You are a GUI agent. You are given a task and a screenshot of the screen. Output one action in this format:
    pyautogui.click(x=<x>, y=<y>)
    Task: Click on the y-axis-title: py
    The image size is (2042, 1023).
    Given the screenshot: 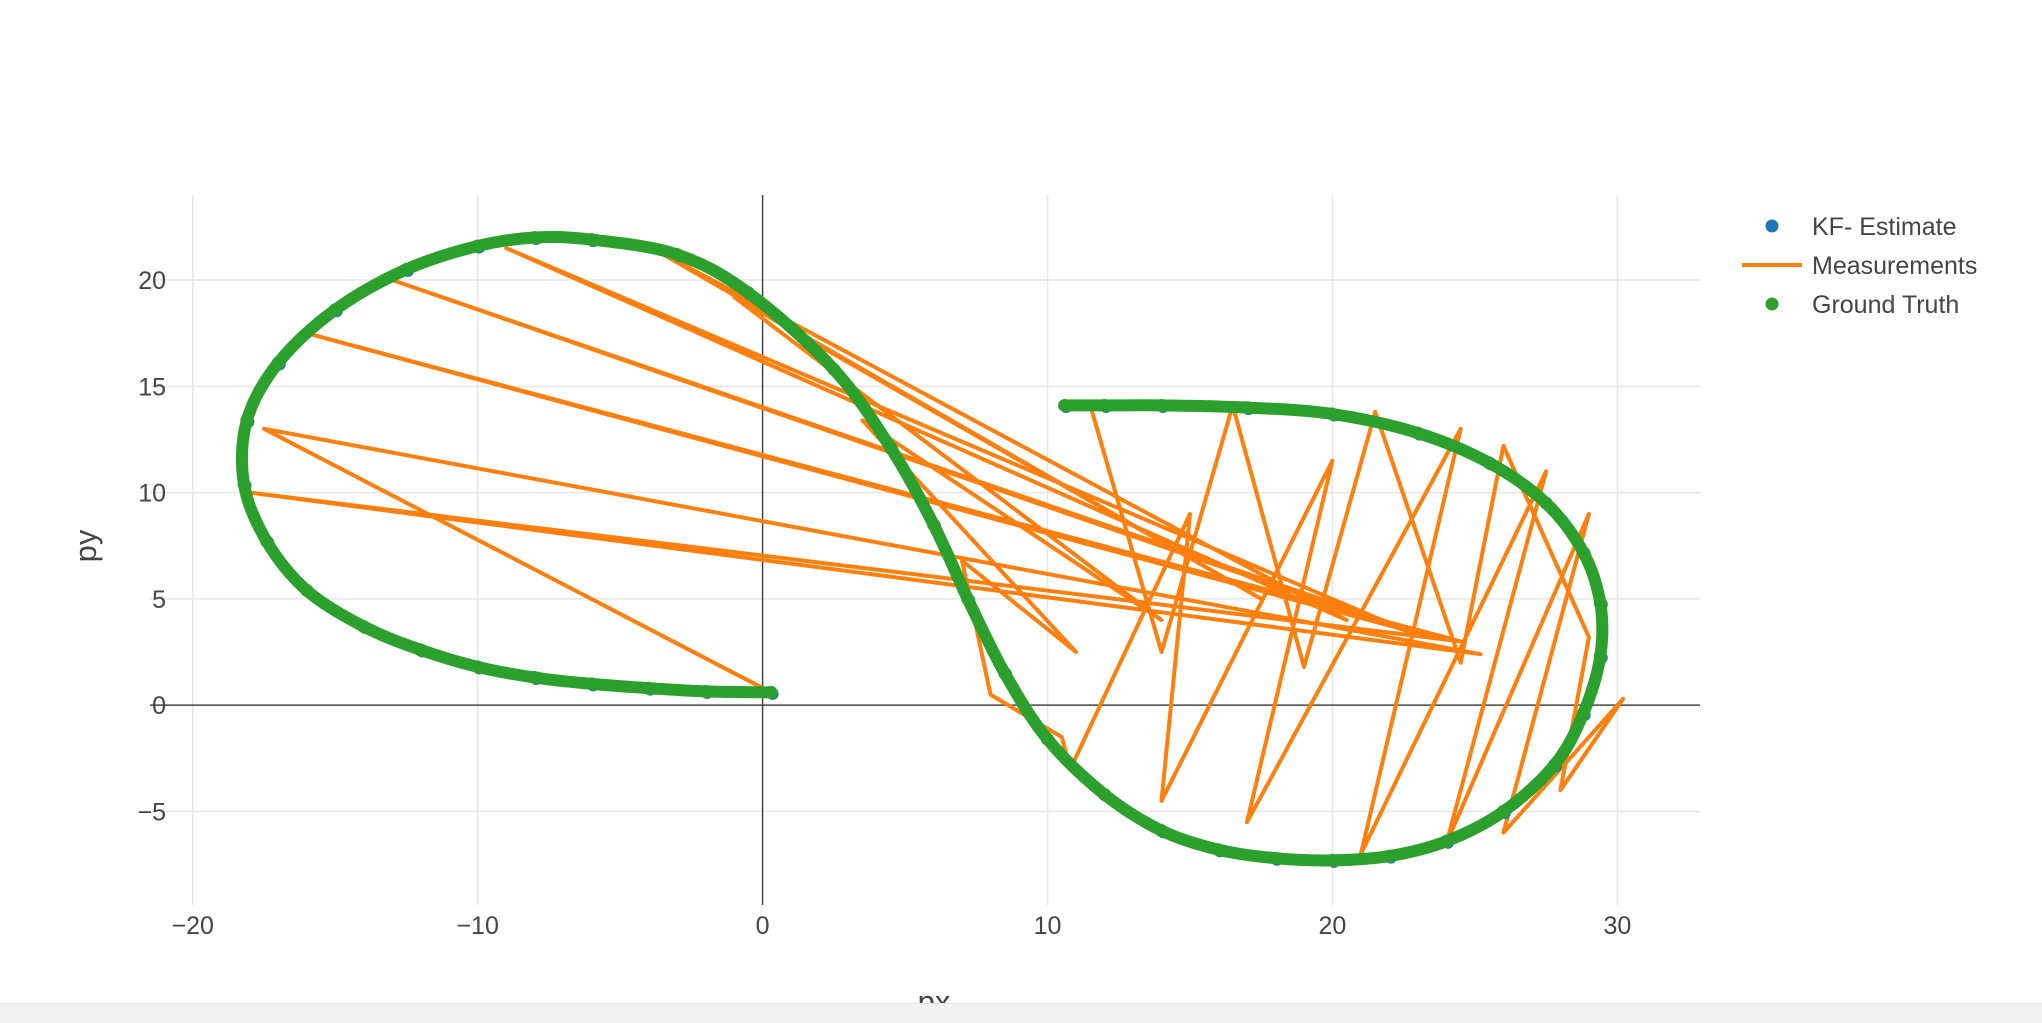 What is the action you would take?
    pyautogui.click(x=85, y=545)
    